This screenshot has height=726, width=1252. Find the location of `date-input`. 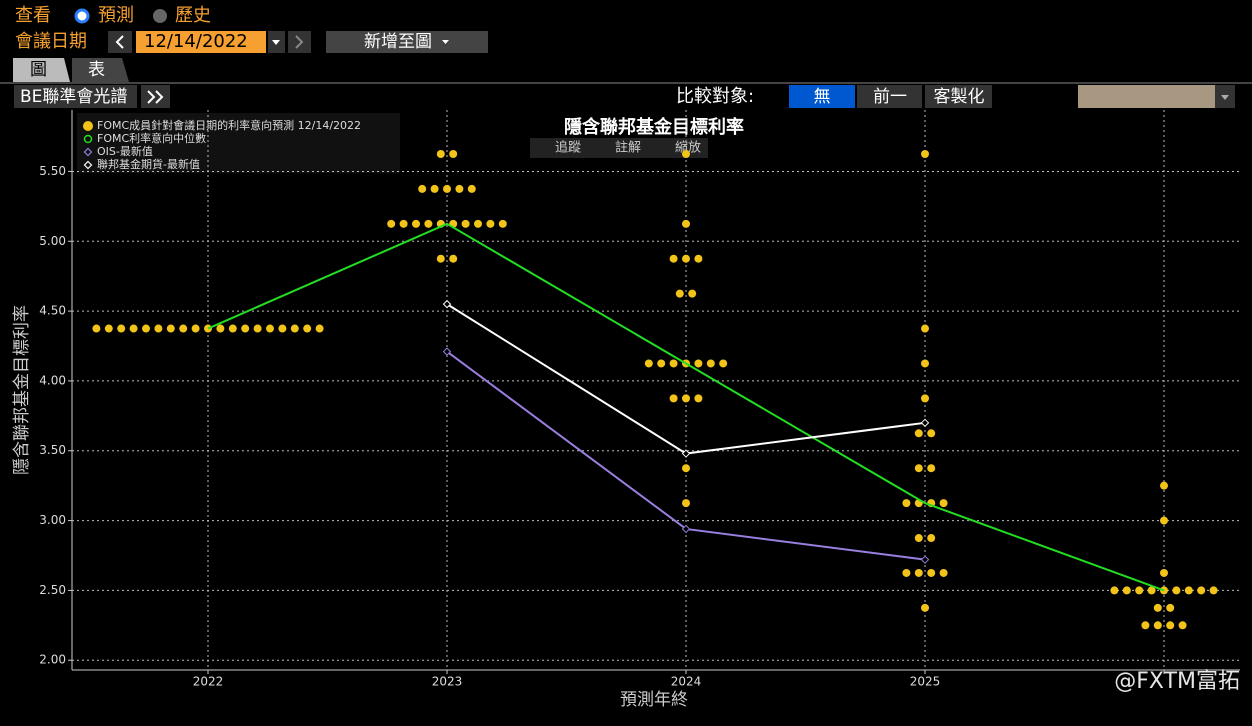

date-input is located at coordinates (201, 42).